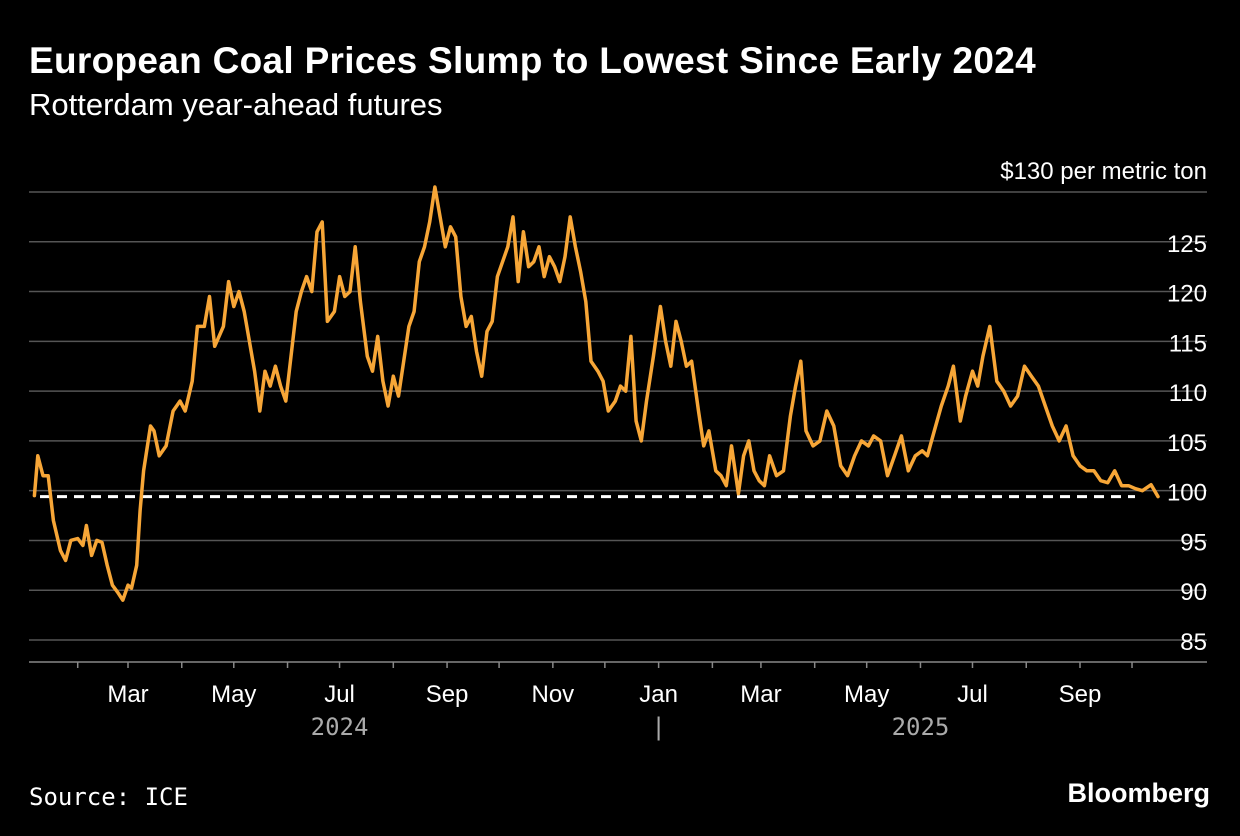 This screenshot has width=1240, height=836. What do you see at coordinates (1193, 592) in the screenshot?
I see `y-tick-label-90: 90` at bounding box center [1193, 592].